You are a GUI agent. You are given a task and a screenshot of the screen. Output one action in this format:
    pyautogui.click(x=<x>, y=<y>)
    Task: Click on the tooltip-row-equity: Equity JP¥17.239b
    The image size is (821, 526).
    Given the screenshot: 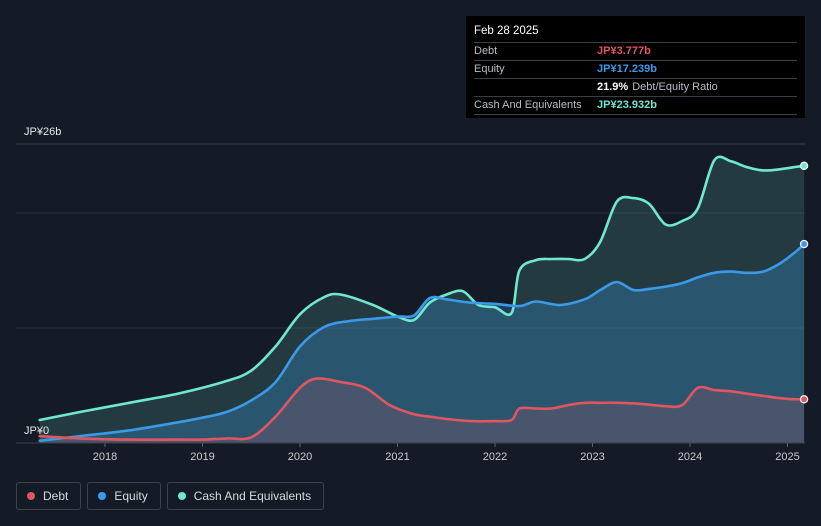 What is the action you would take?
    pyautogui.click(x=635, y=69)
    